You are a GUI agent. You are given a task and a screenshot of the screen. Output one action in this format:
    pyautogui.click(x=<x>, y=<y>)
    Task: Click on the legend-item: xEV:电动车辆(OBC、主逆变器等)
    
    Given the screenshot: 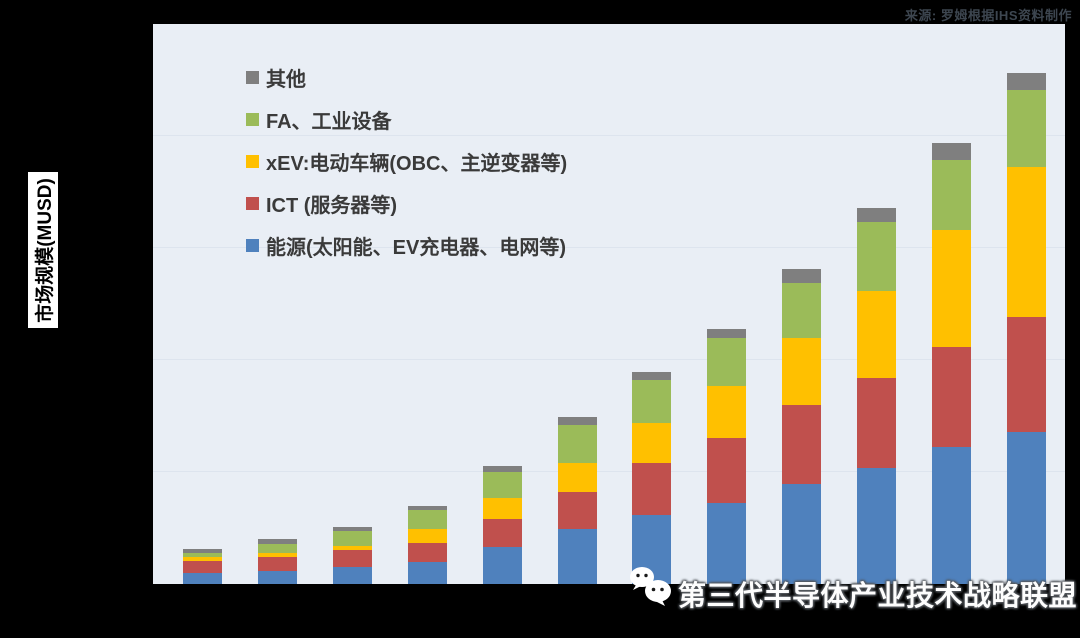 What is the action you would take?
    pyautogui.click(x=406, y=161)
    